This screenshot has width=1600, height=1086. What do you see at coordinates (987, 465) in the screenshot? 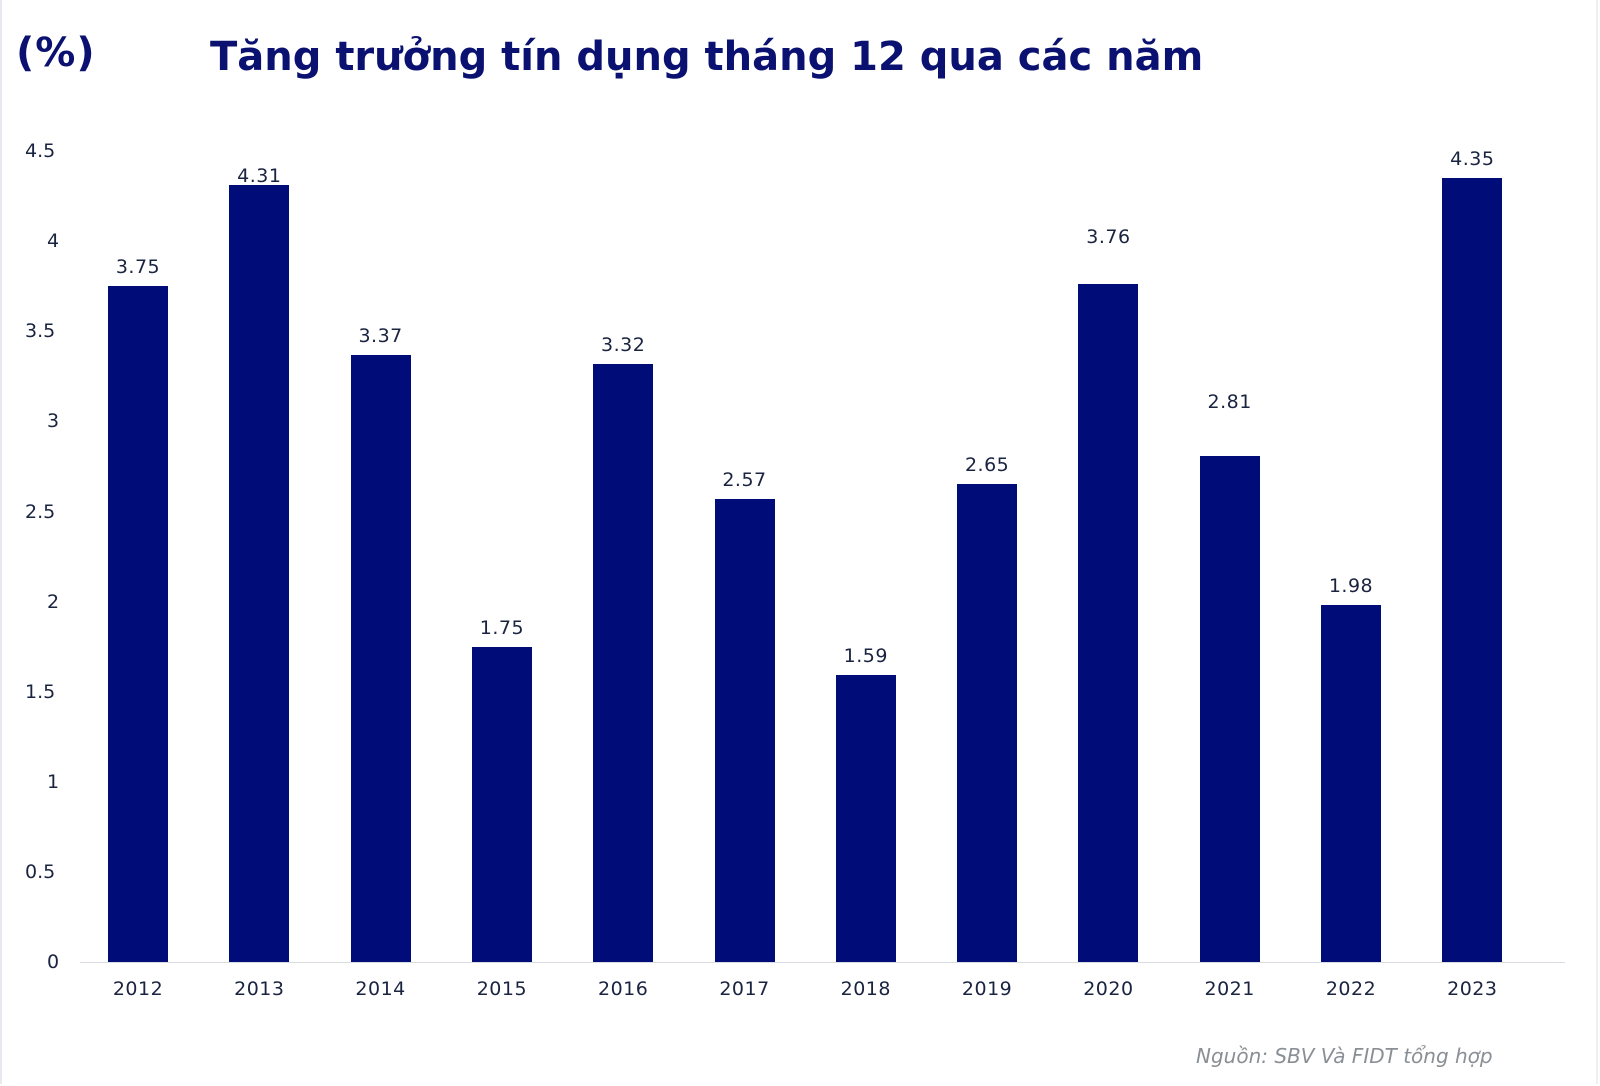
I see `data-label-2019: 2.65` at bounding box center [987, 465].